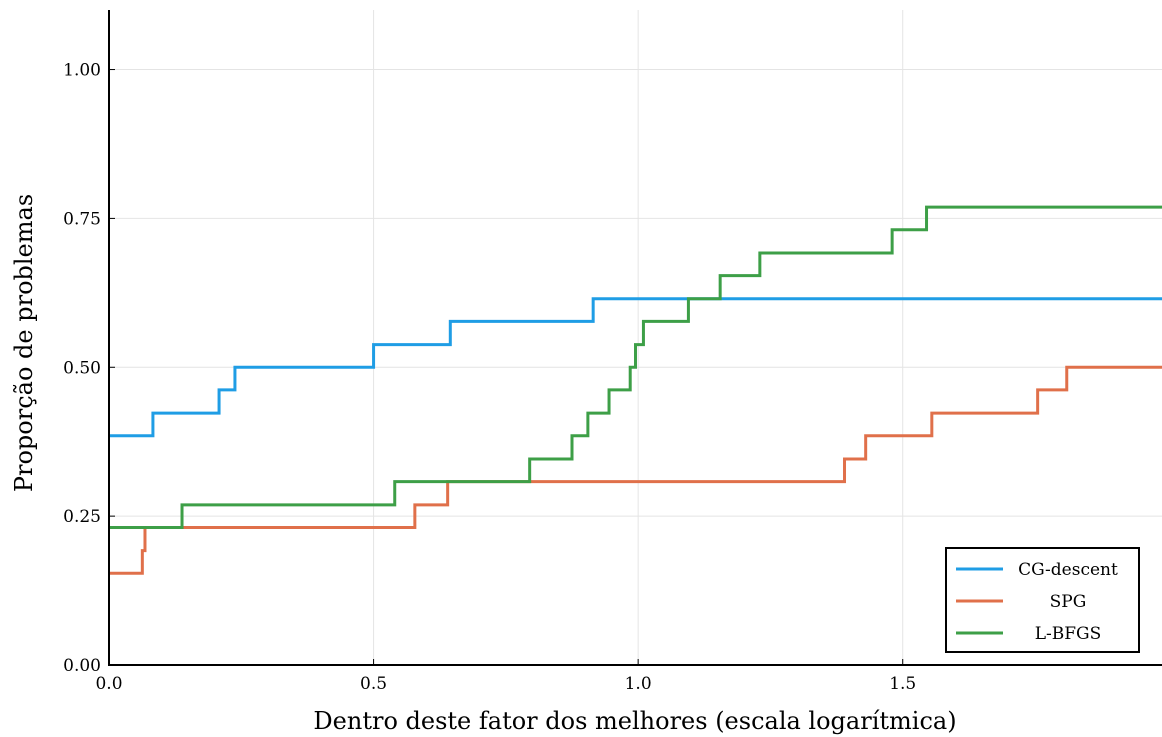 This screenshot has width=1162, height=737. What do you see at coordinates (82, 666) in the screenshot?
I see `y-tick-label: 0.00` at bounding box center [82, 666].